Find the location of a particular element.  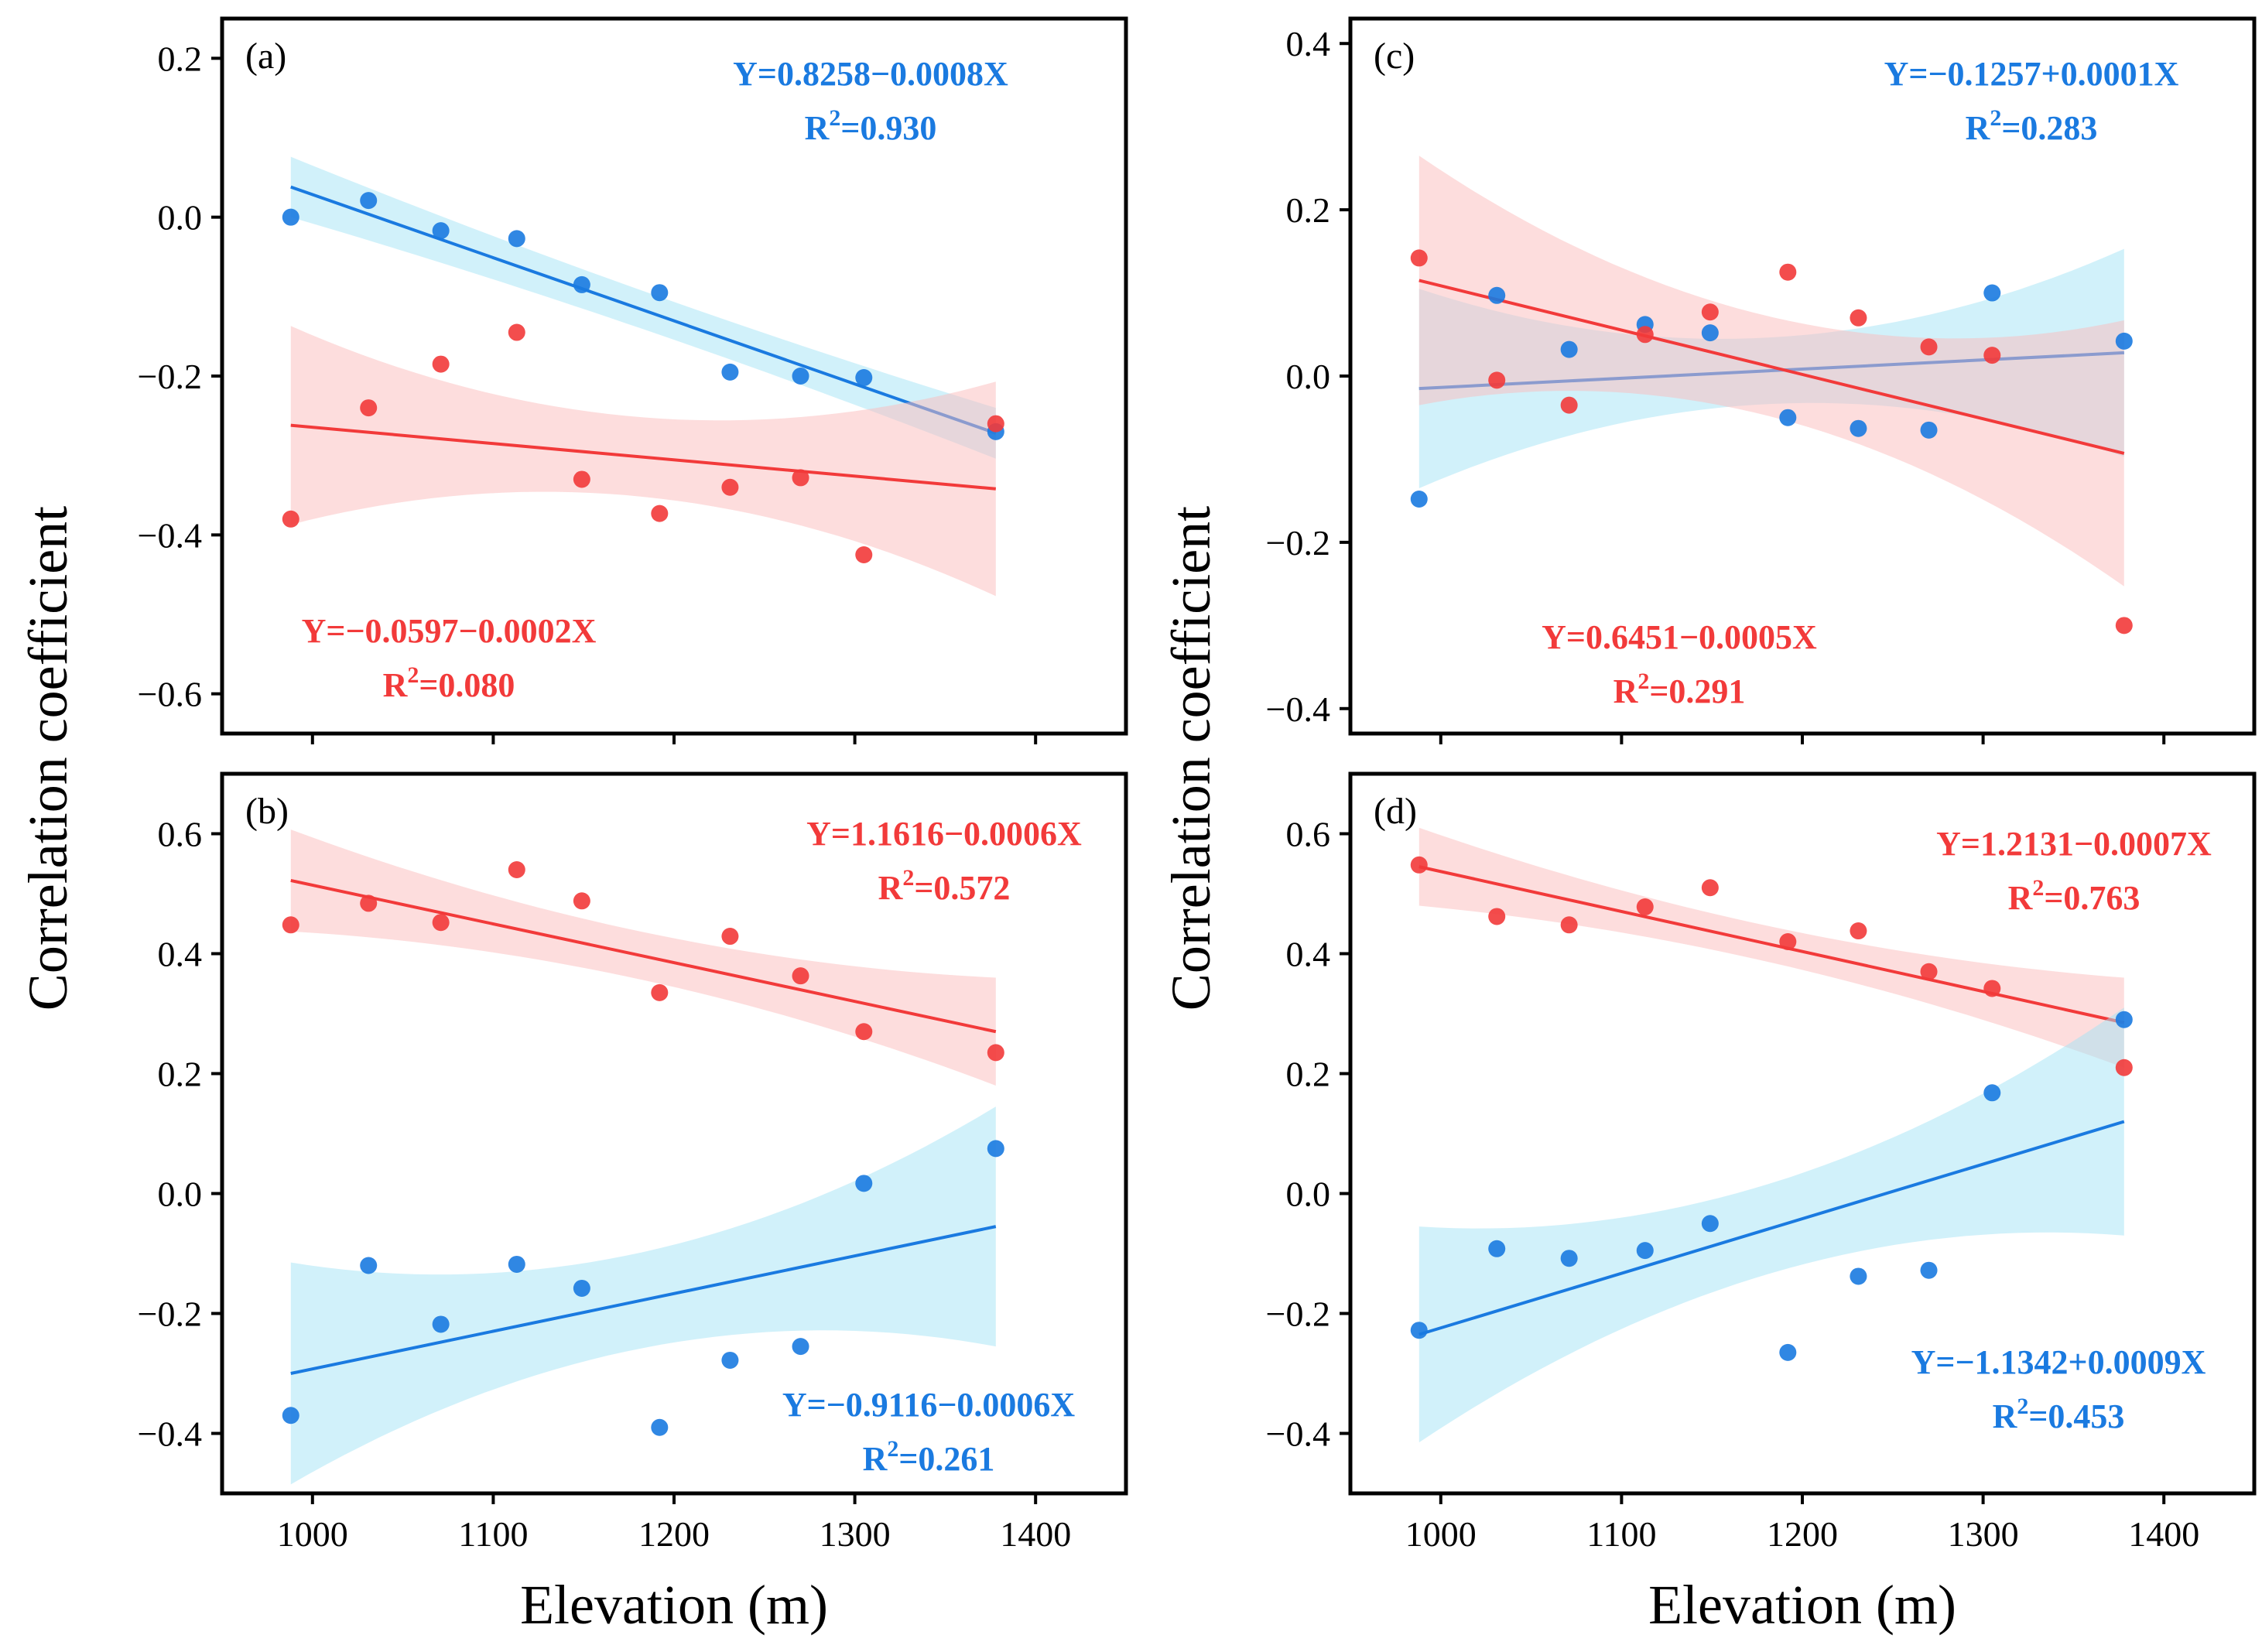

ci-band-red-d is located at coordinates (1771, 948).